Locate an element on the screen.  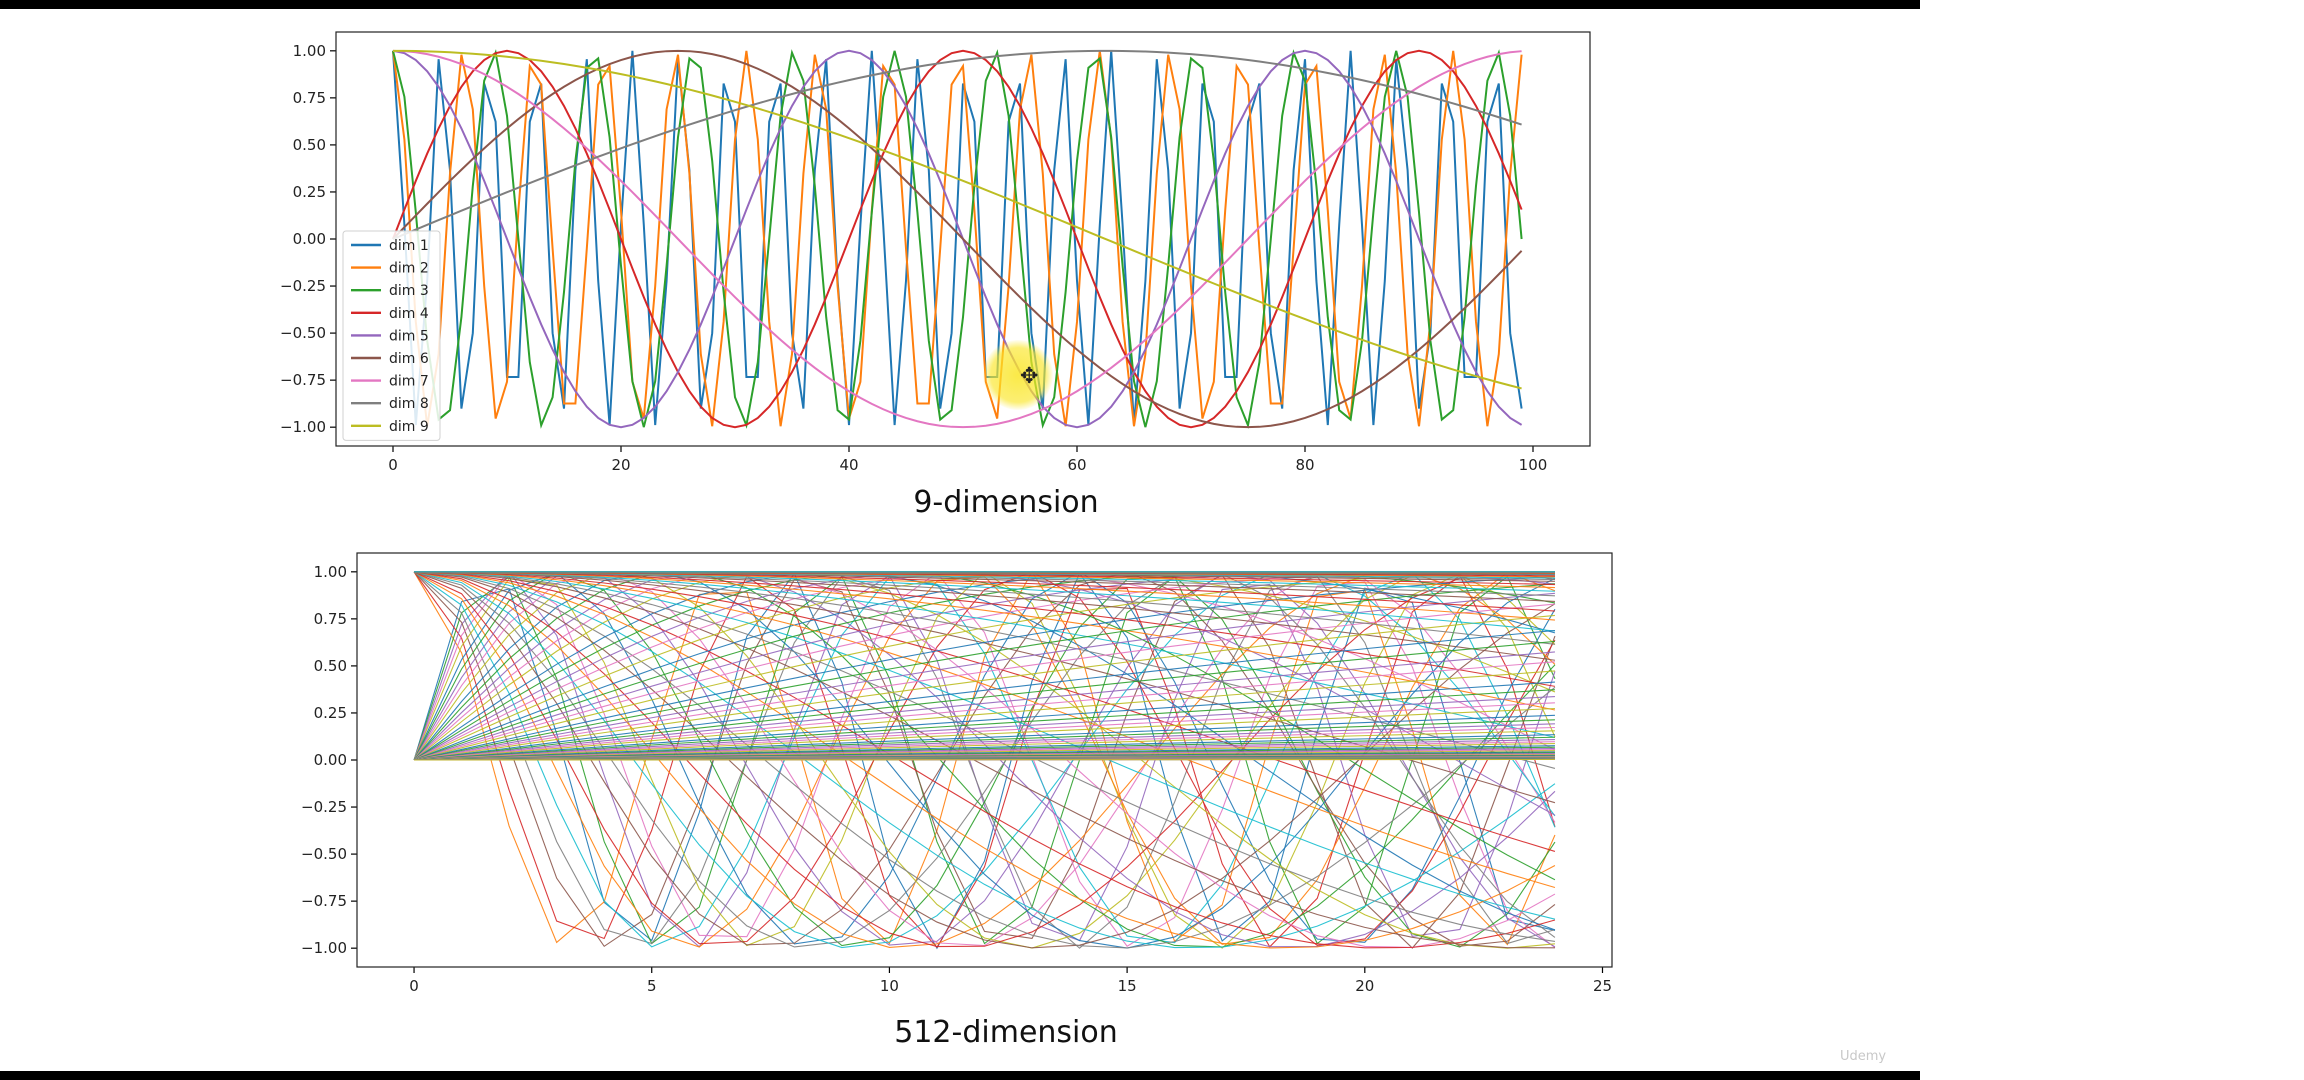
chart1-legend-label: dim 1 is located at coordinates (409, 246).